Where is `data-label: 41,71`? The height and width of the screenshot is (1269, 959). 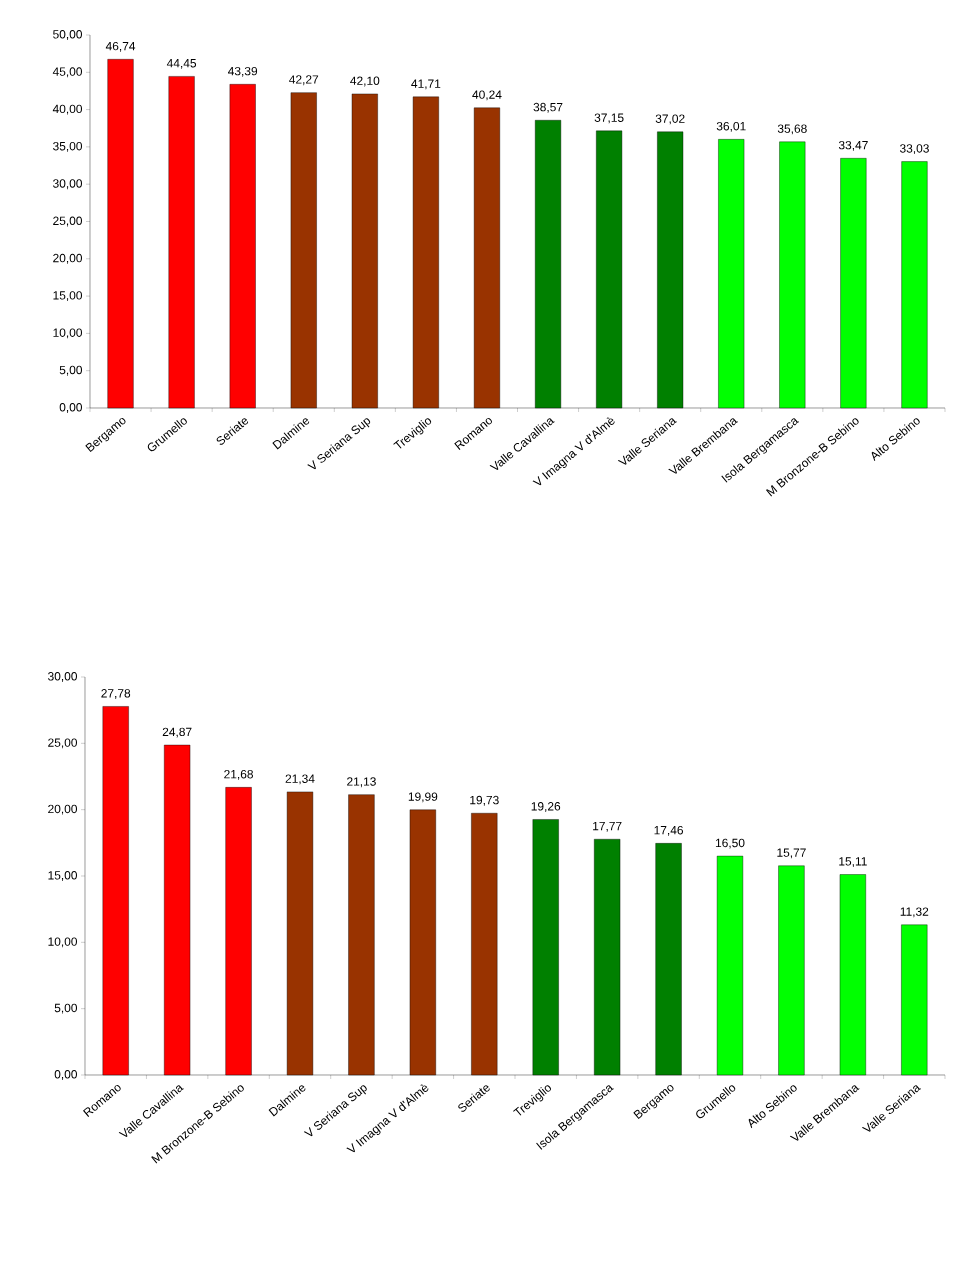 data-label: 41,71 is located at coordinates (426, 84).